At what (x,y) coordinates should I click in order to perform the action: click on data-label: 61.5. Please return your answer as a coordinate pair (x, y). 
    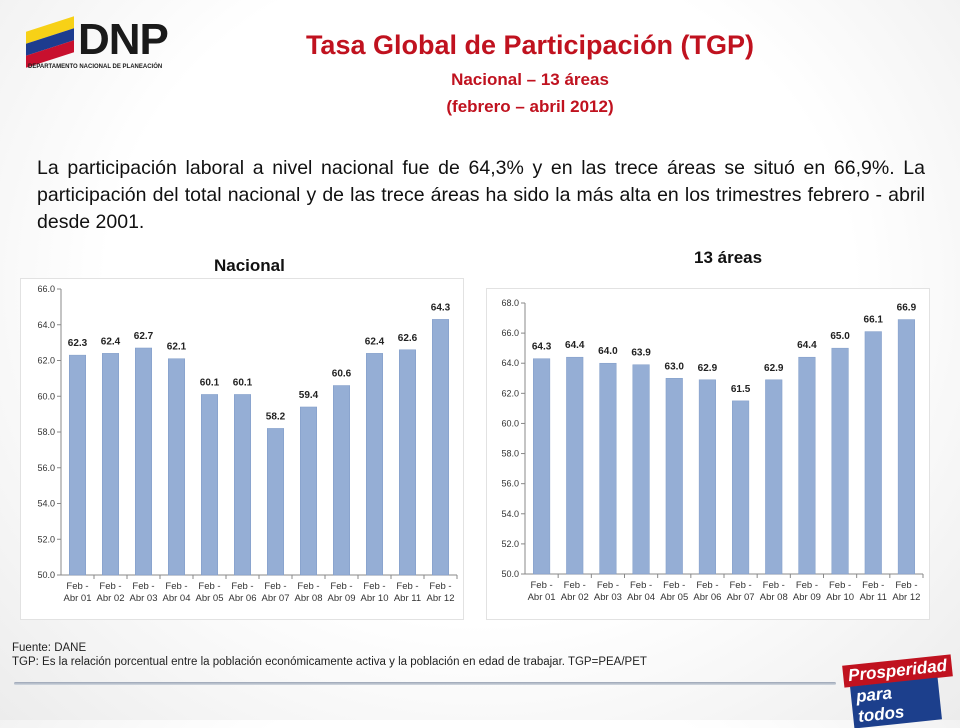
    Looking at the image, I should click on (741, 389).